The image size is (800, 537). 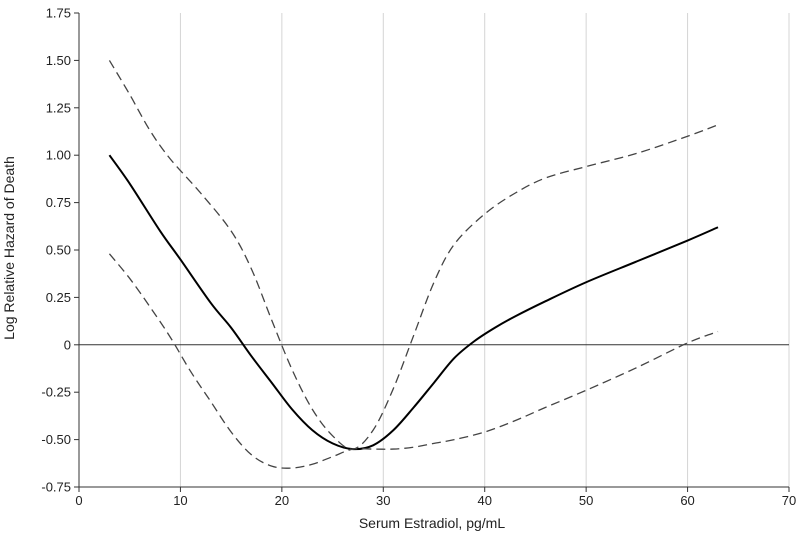 I want to click on y-tick-label: -0.25, so click(x=56, y=392).